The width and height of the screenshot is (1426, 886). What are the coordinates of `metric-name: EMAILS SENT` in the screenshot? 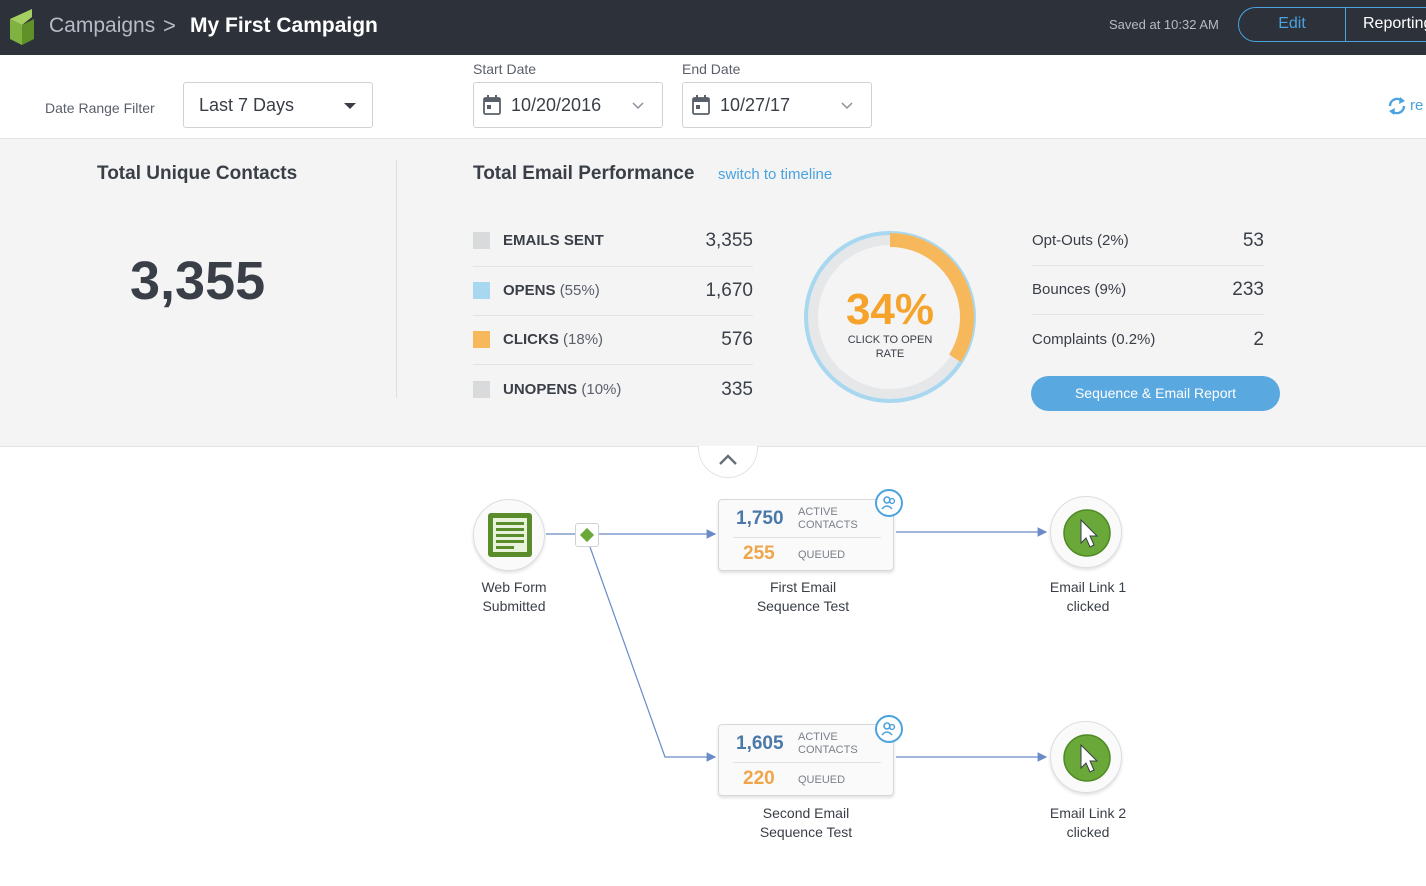 It's located at (553, 240).